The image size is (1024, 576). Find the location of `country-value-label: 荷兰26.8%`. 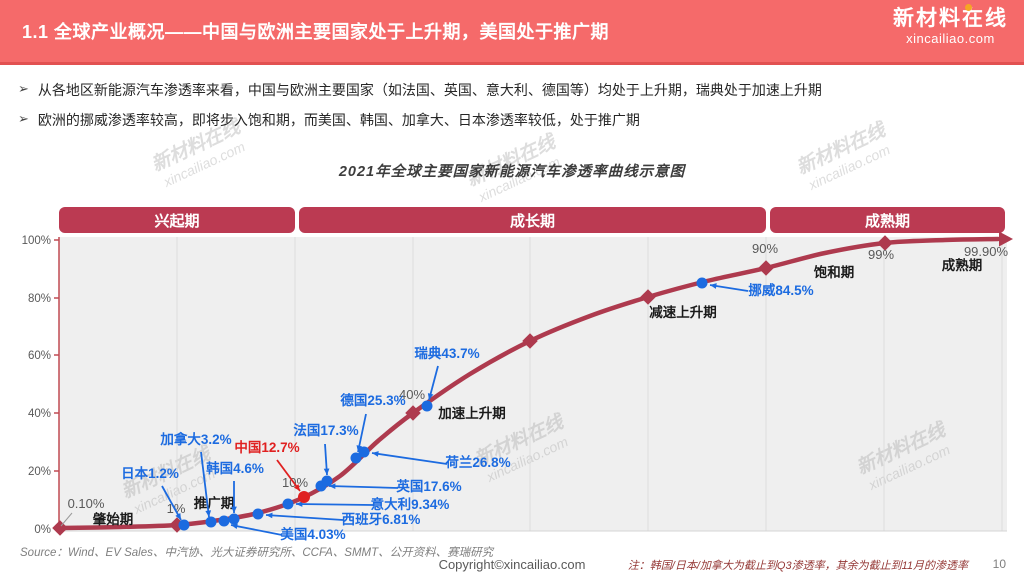

country-value-label: 荷兰26.8% is located at coordinates (477, 462).